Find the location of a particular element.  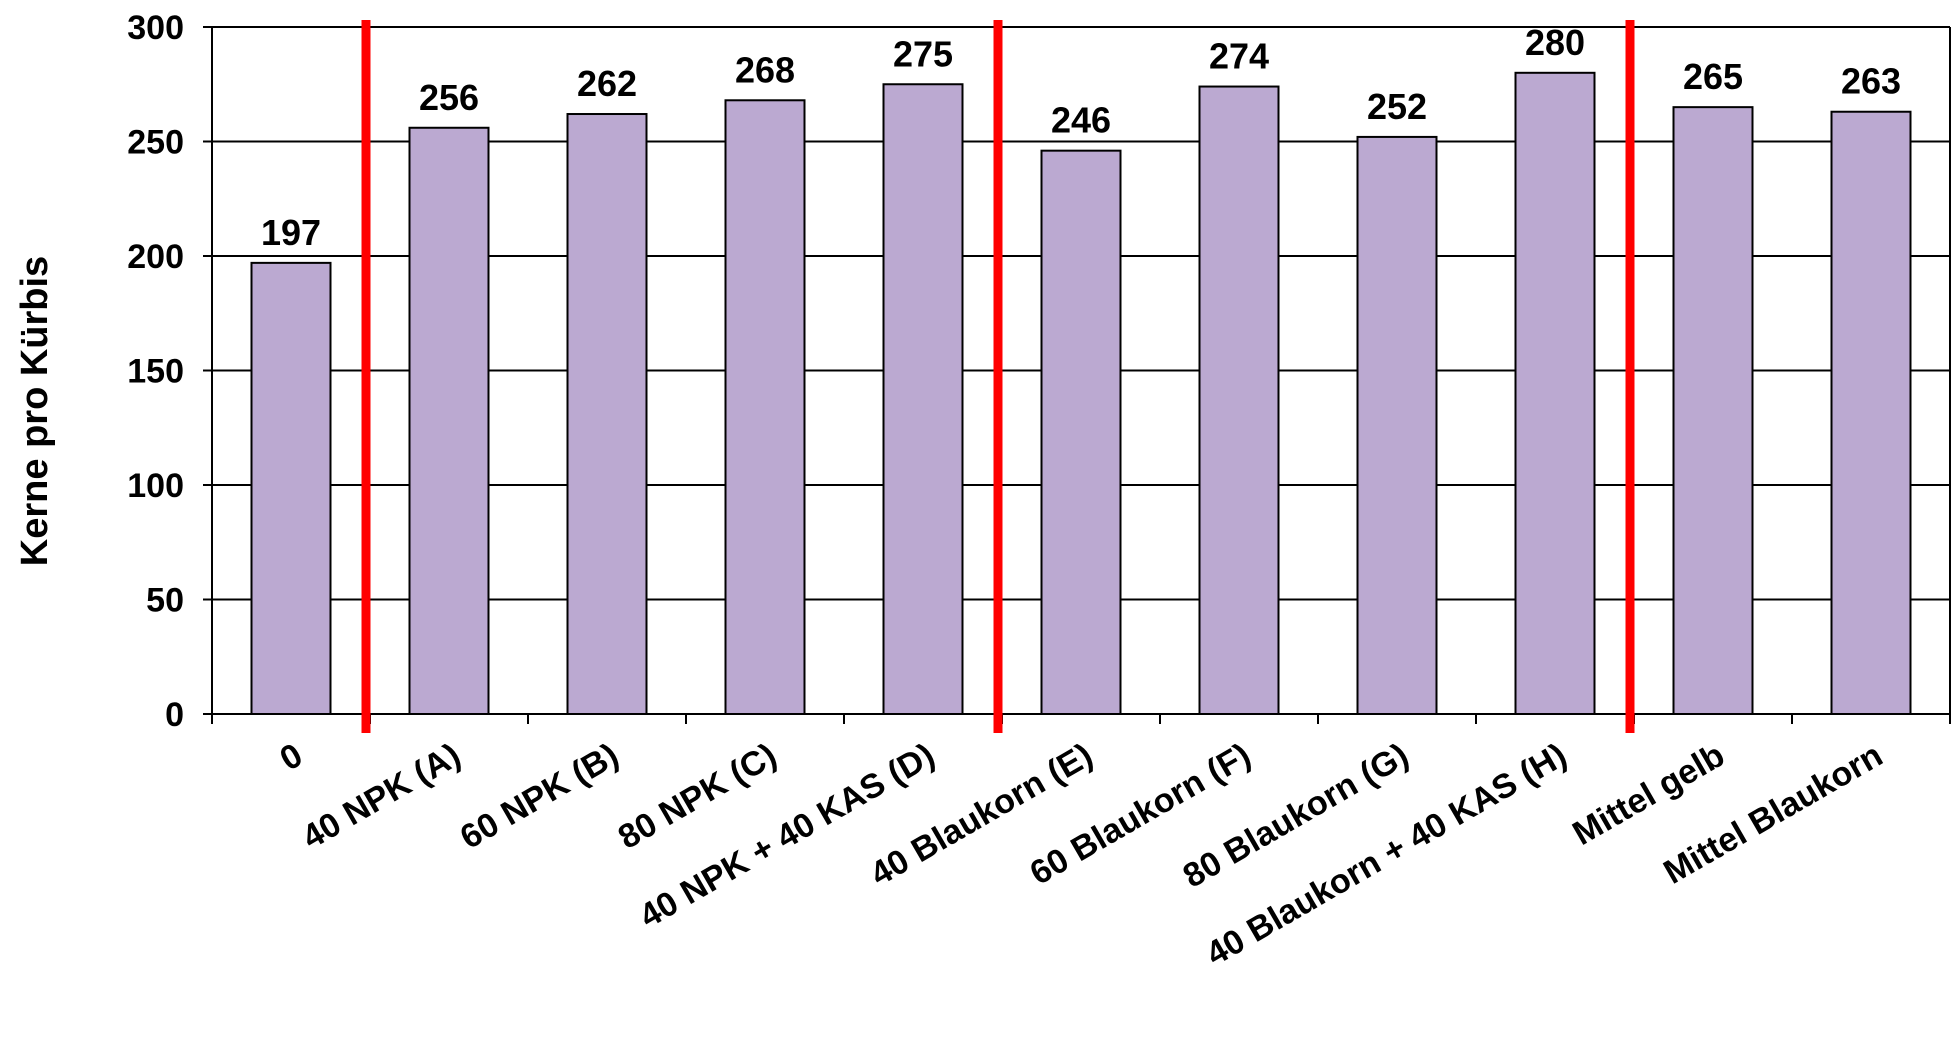

x-tick-label: 40 NPK + 40 KAS (D) is located at coordinates (787, 836).